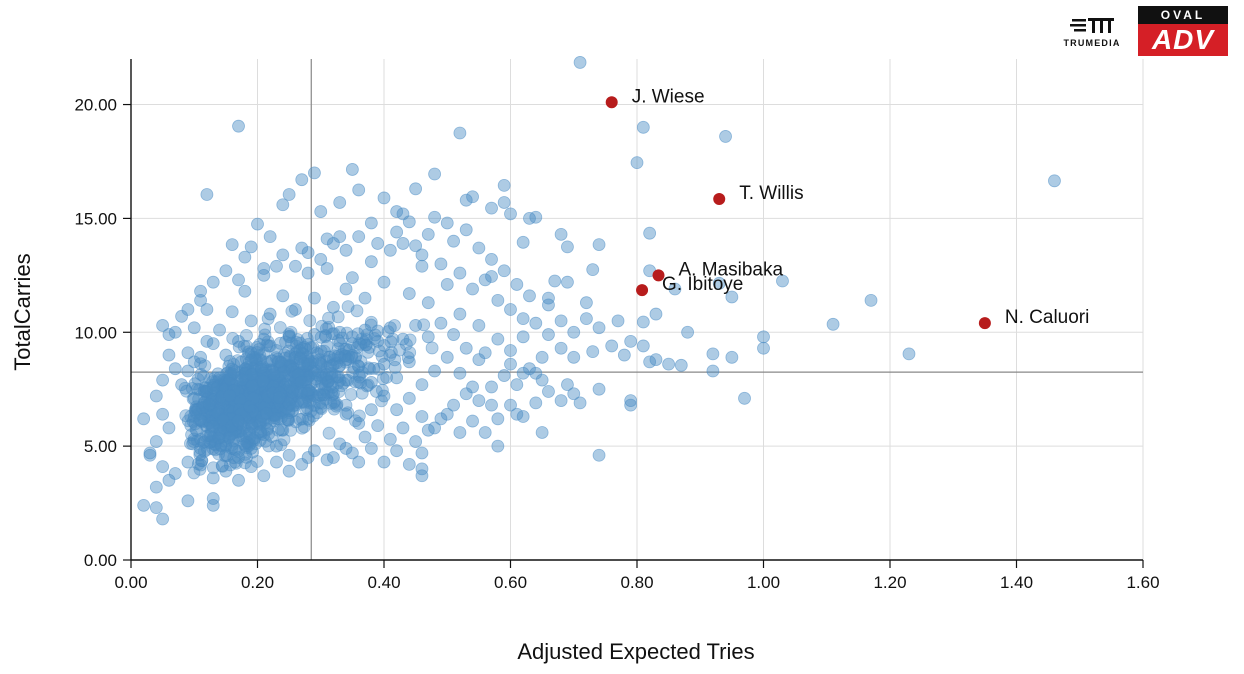  Describe the element at coordinates (1142, 582) in the screenshot. I see `x-tick-label: 1.60` at that location.